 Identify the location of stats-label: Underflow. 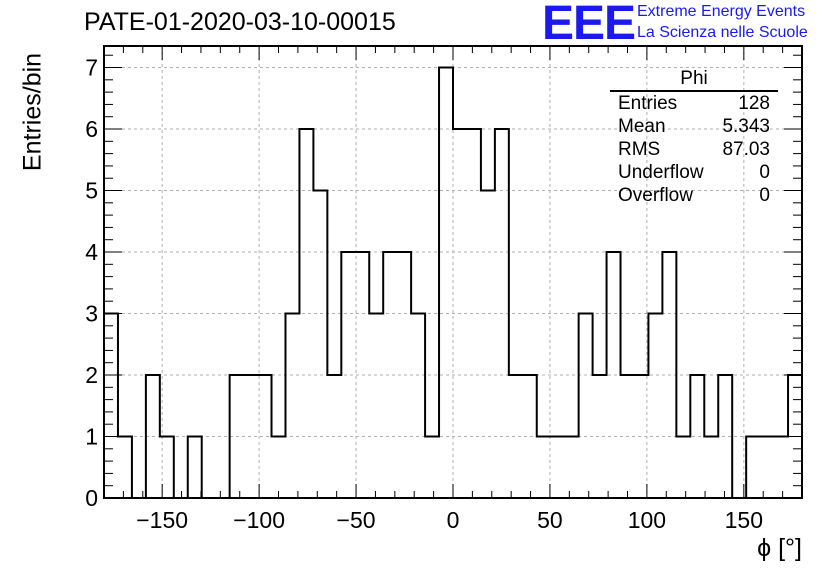
(661, 172).